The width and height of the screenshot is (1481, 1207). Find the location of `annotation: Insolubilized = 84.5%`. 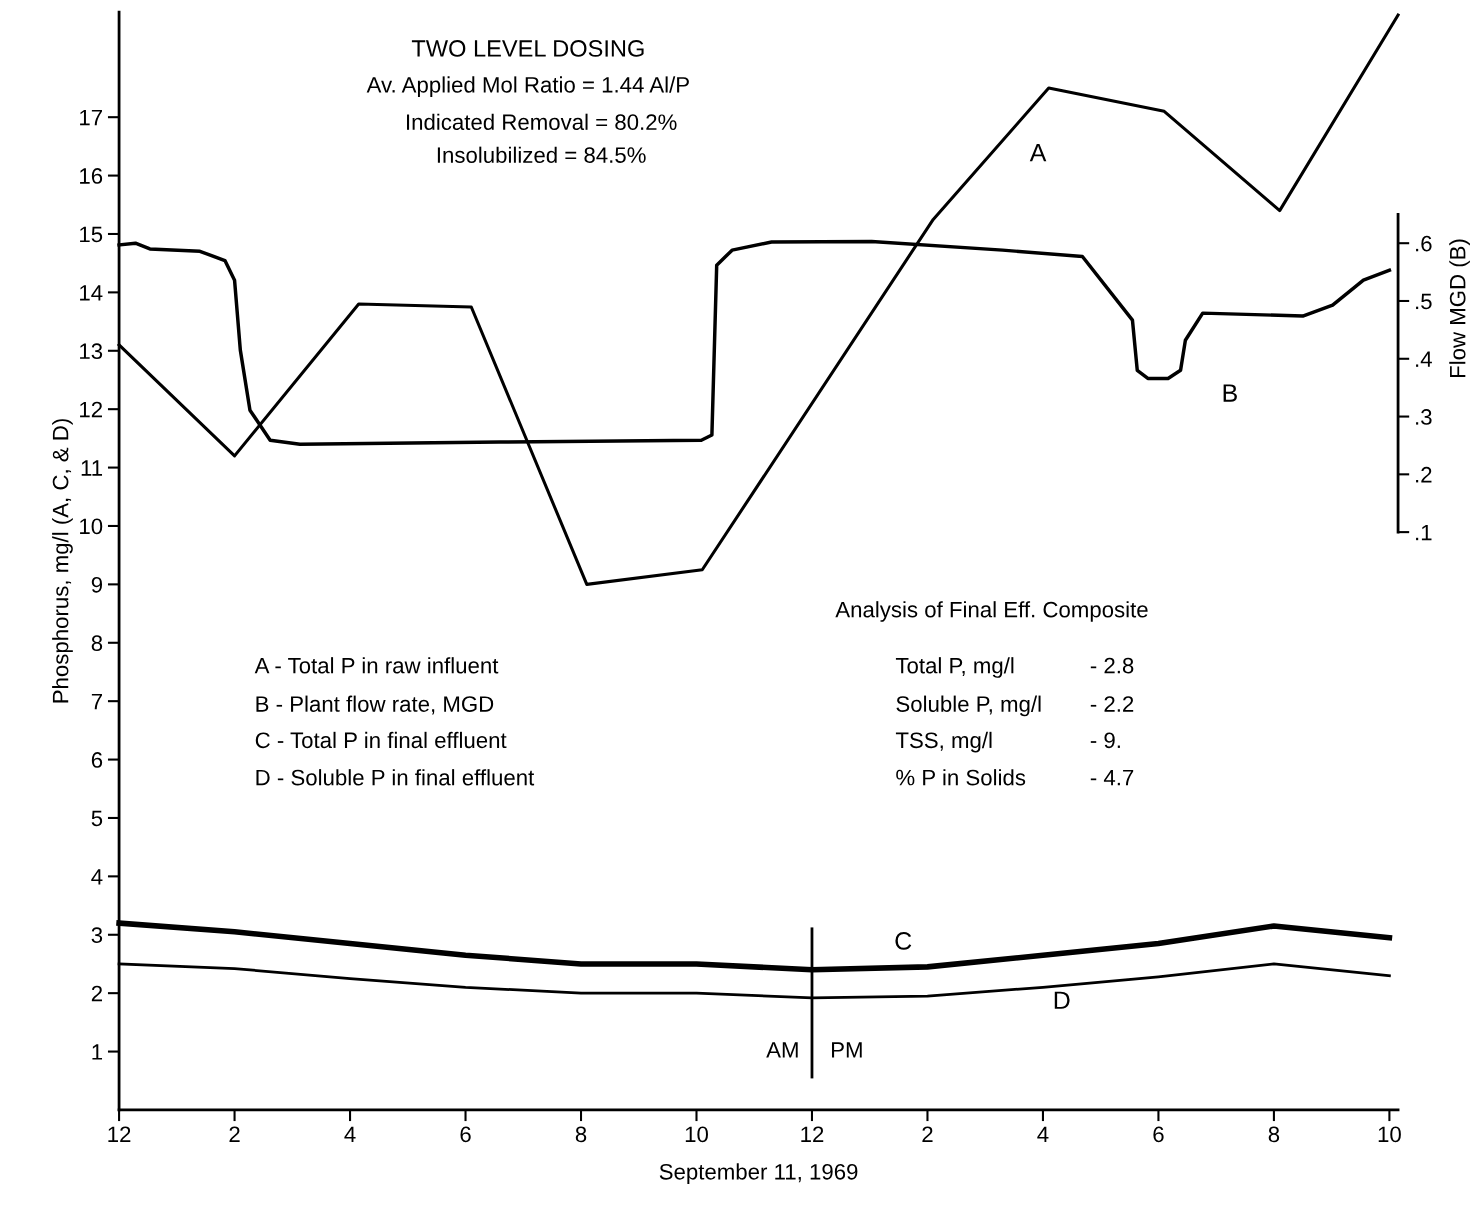

annotation: Insolubilized = 84.5% is located at coordinates (541, 154).